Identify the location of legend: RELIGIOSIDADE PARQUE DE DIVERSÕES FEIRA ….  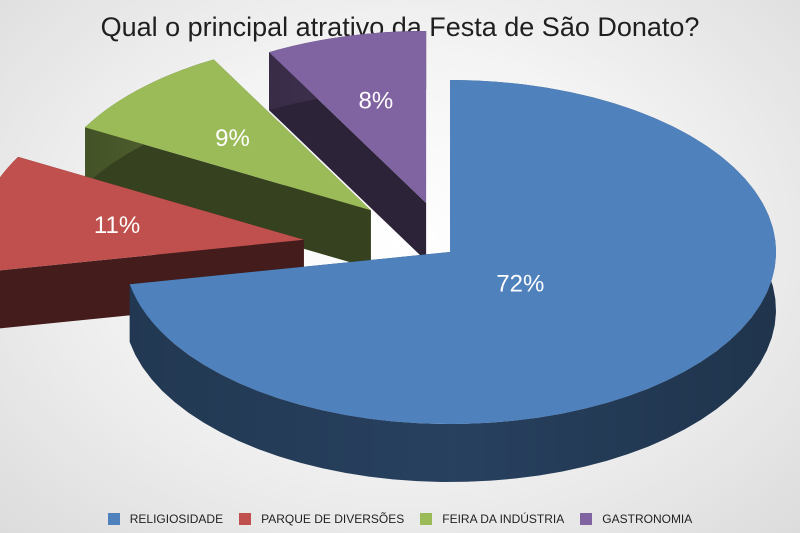
(400, 519).